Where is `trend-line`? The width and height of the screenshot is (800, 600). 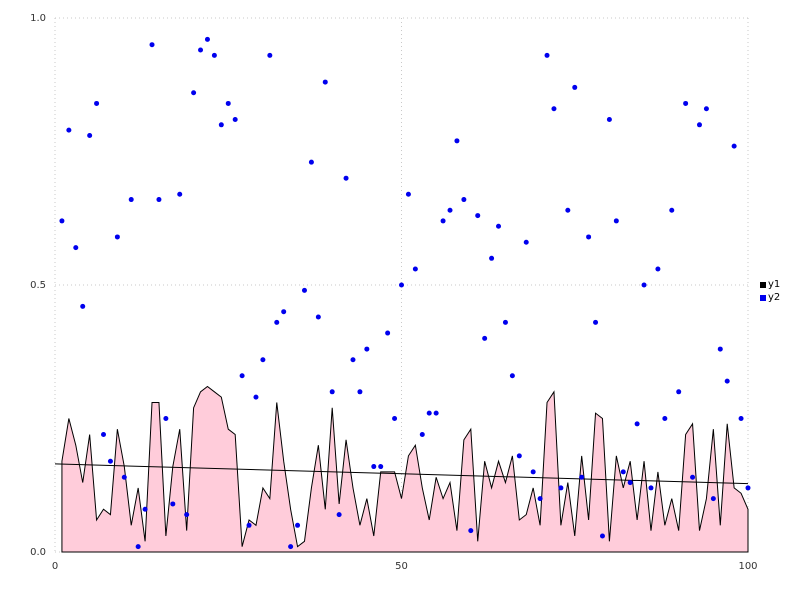 trend-line is located at coordinates (401, 474).